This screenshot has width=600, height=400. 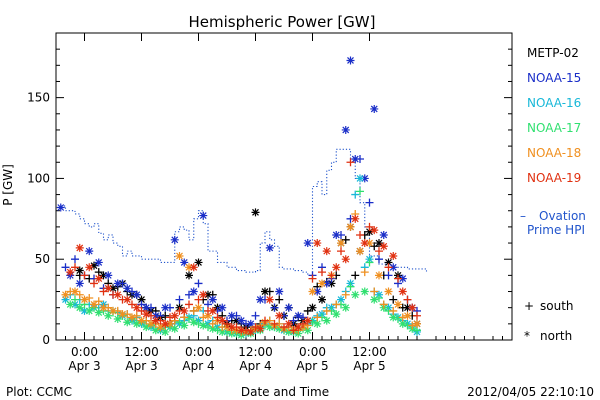 What do you see at coordinates (8, 185) in the screenshot?
I see `y-axis-label: P [GW]` at bounding box center [8, 185].